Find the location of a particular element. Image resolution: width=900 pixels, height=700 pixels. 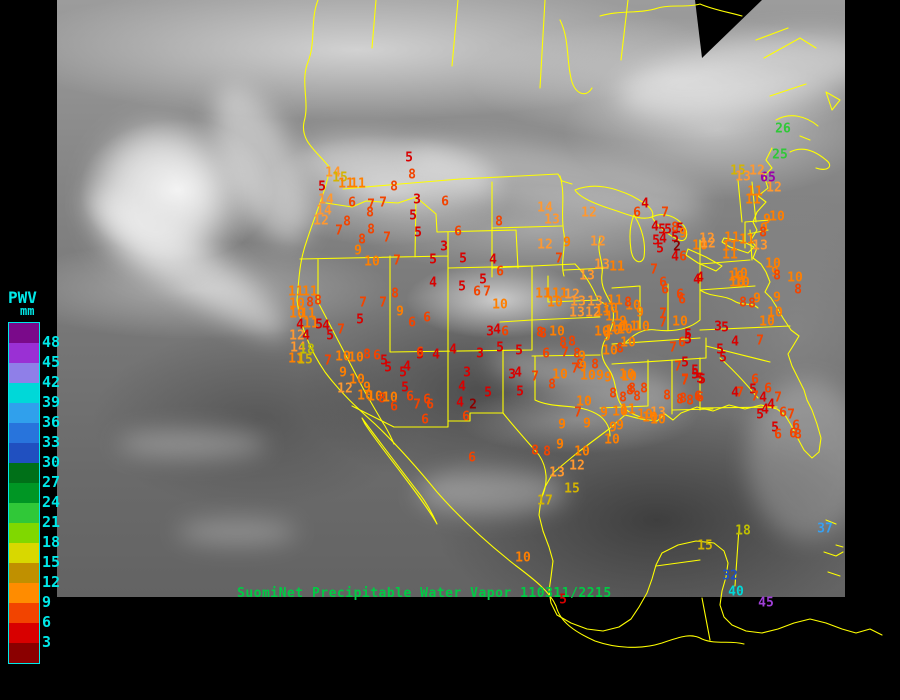

pwv-legend: PWV mm 48 45 42 39 36 33 30 27 24 21 18 15 12 9 6 3 is located at coordinates (39, 483).